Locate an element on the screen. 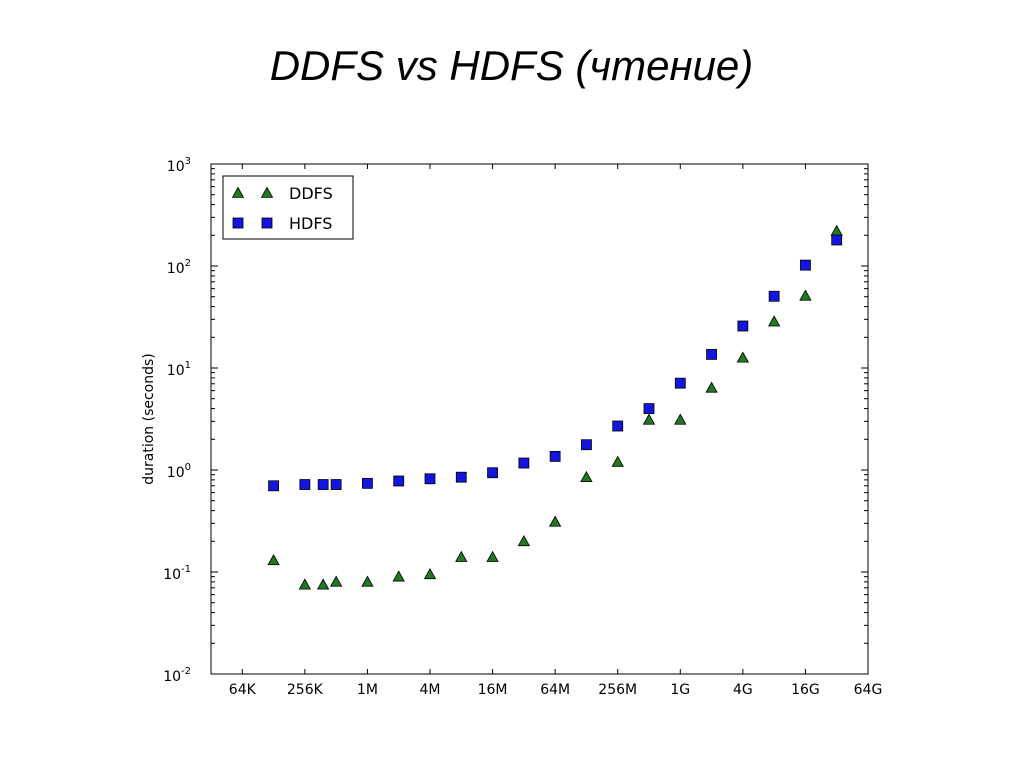 The width and height of the screenshot is (1023, 767). y-tick-label: 10⁻¹ is located at coordinates (177, 573).